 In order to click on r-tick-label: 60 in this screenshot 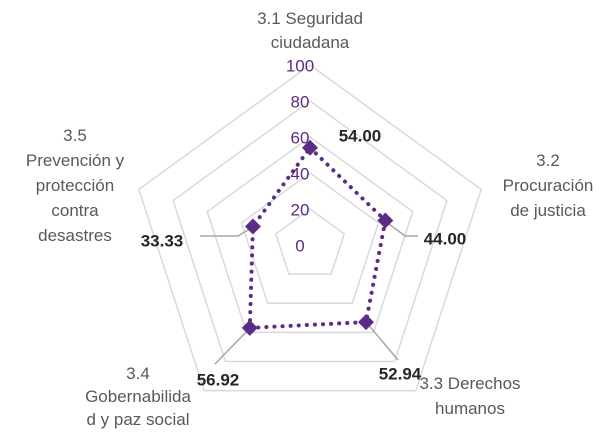, I will do `click(300, 137)`.